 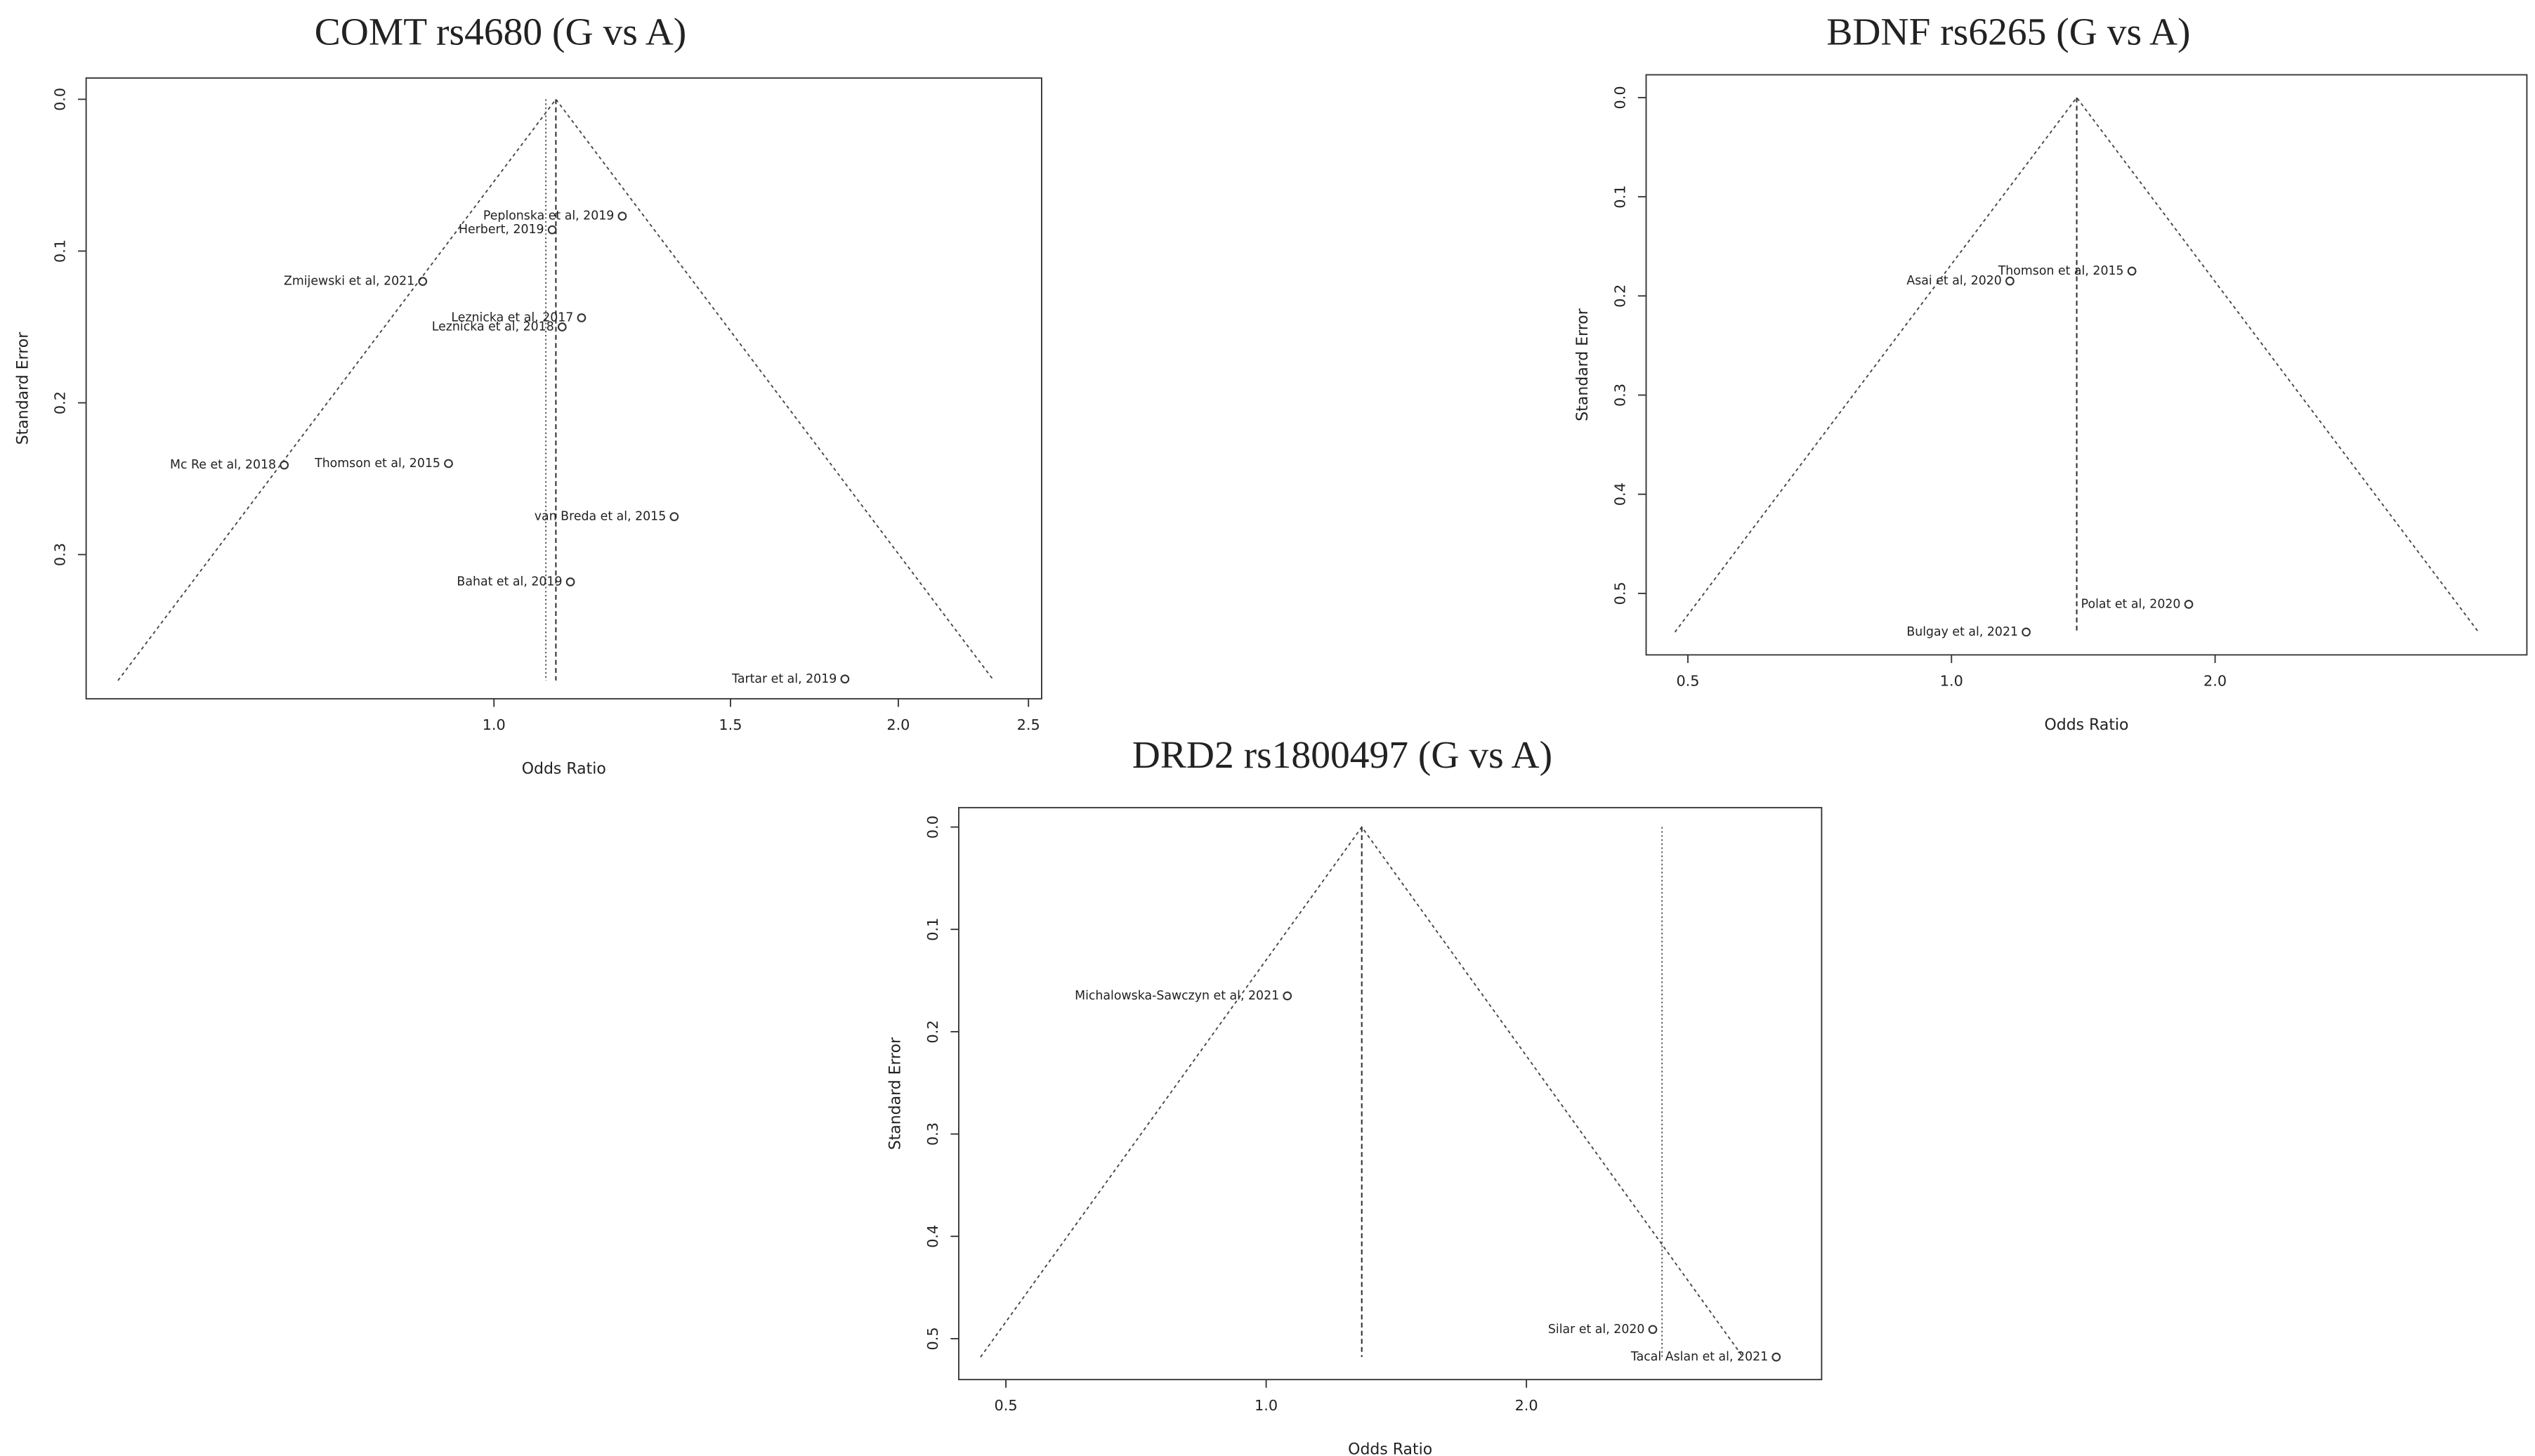 What do you see at coordinates (502, 230) in the screenshot?
I see `study-label: Herbert, 2019` at bounding box center [502, 230].